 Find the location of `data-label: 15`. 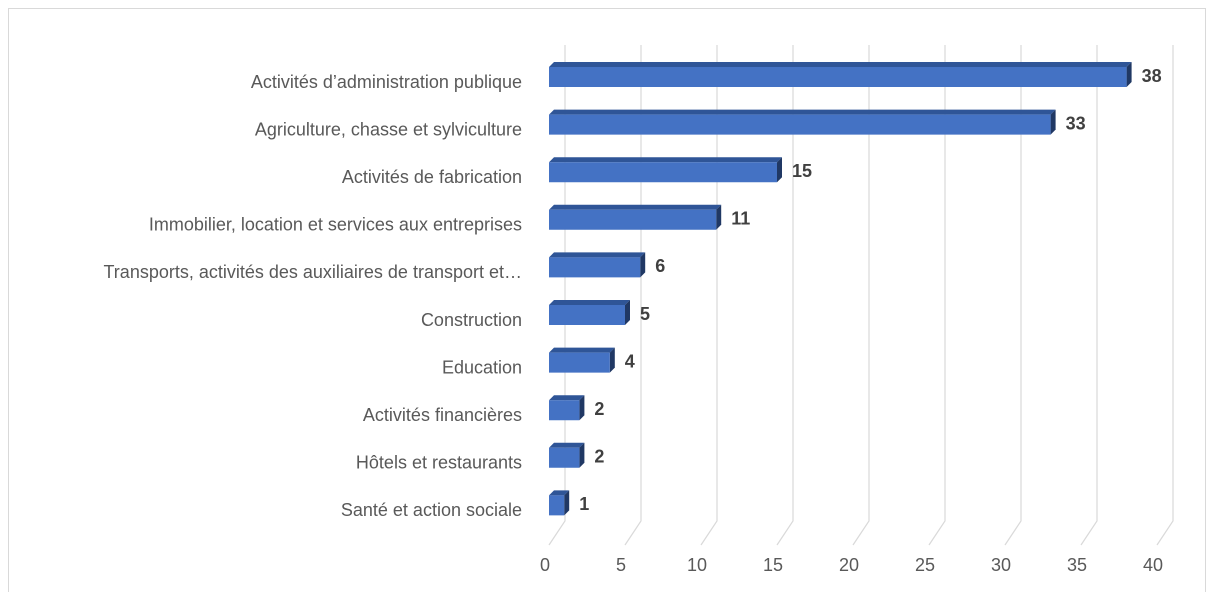

data-label: 15 is located at coordinates (802, 171).